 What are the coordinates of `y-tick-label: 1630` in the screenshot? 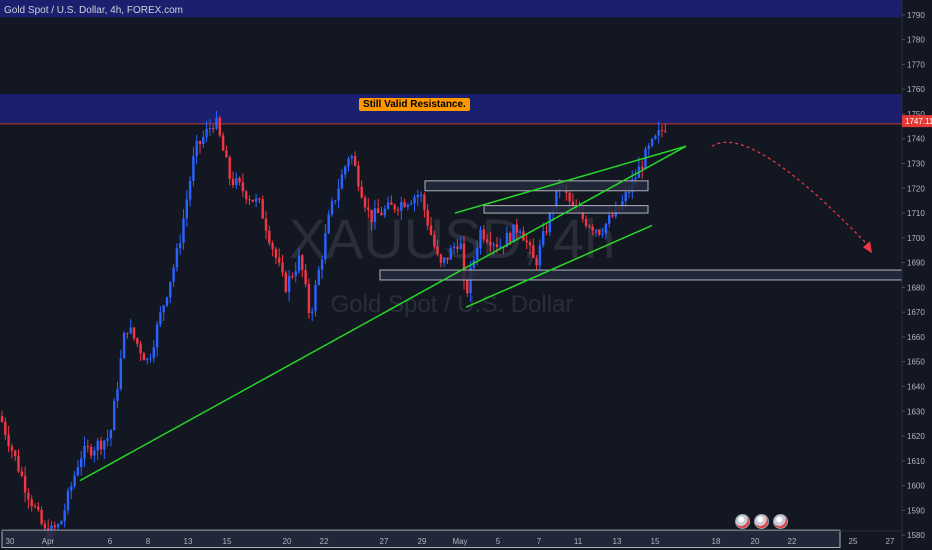 It's located at (916, 411).